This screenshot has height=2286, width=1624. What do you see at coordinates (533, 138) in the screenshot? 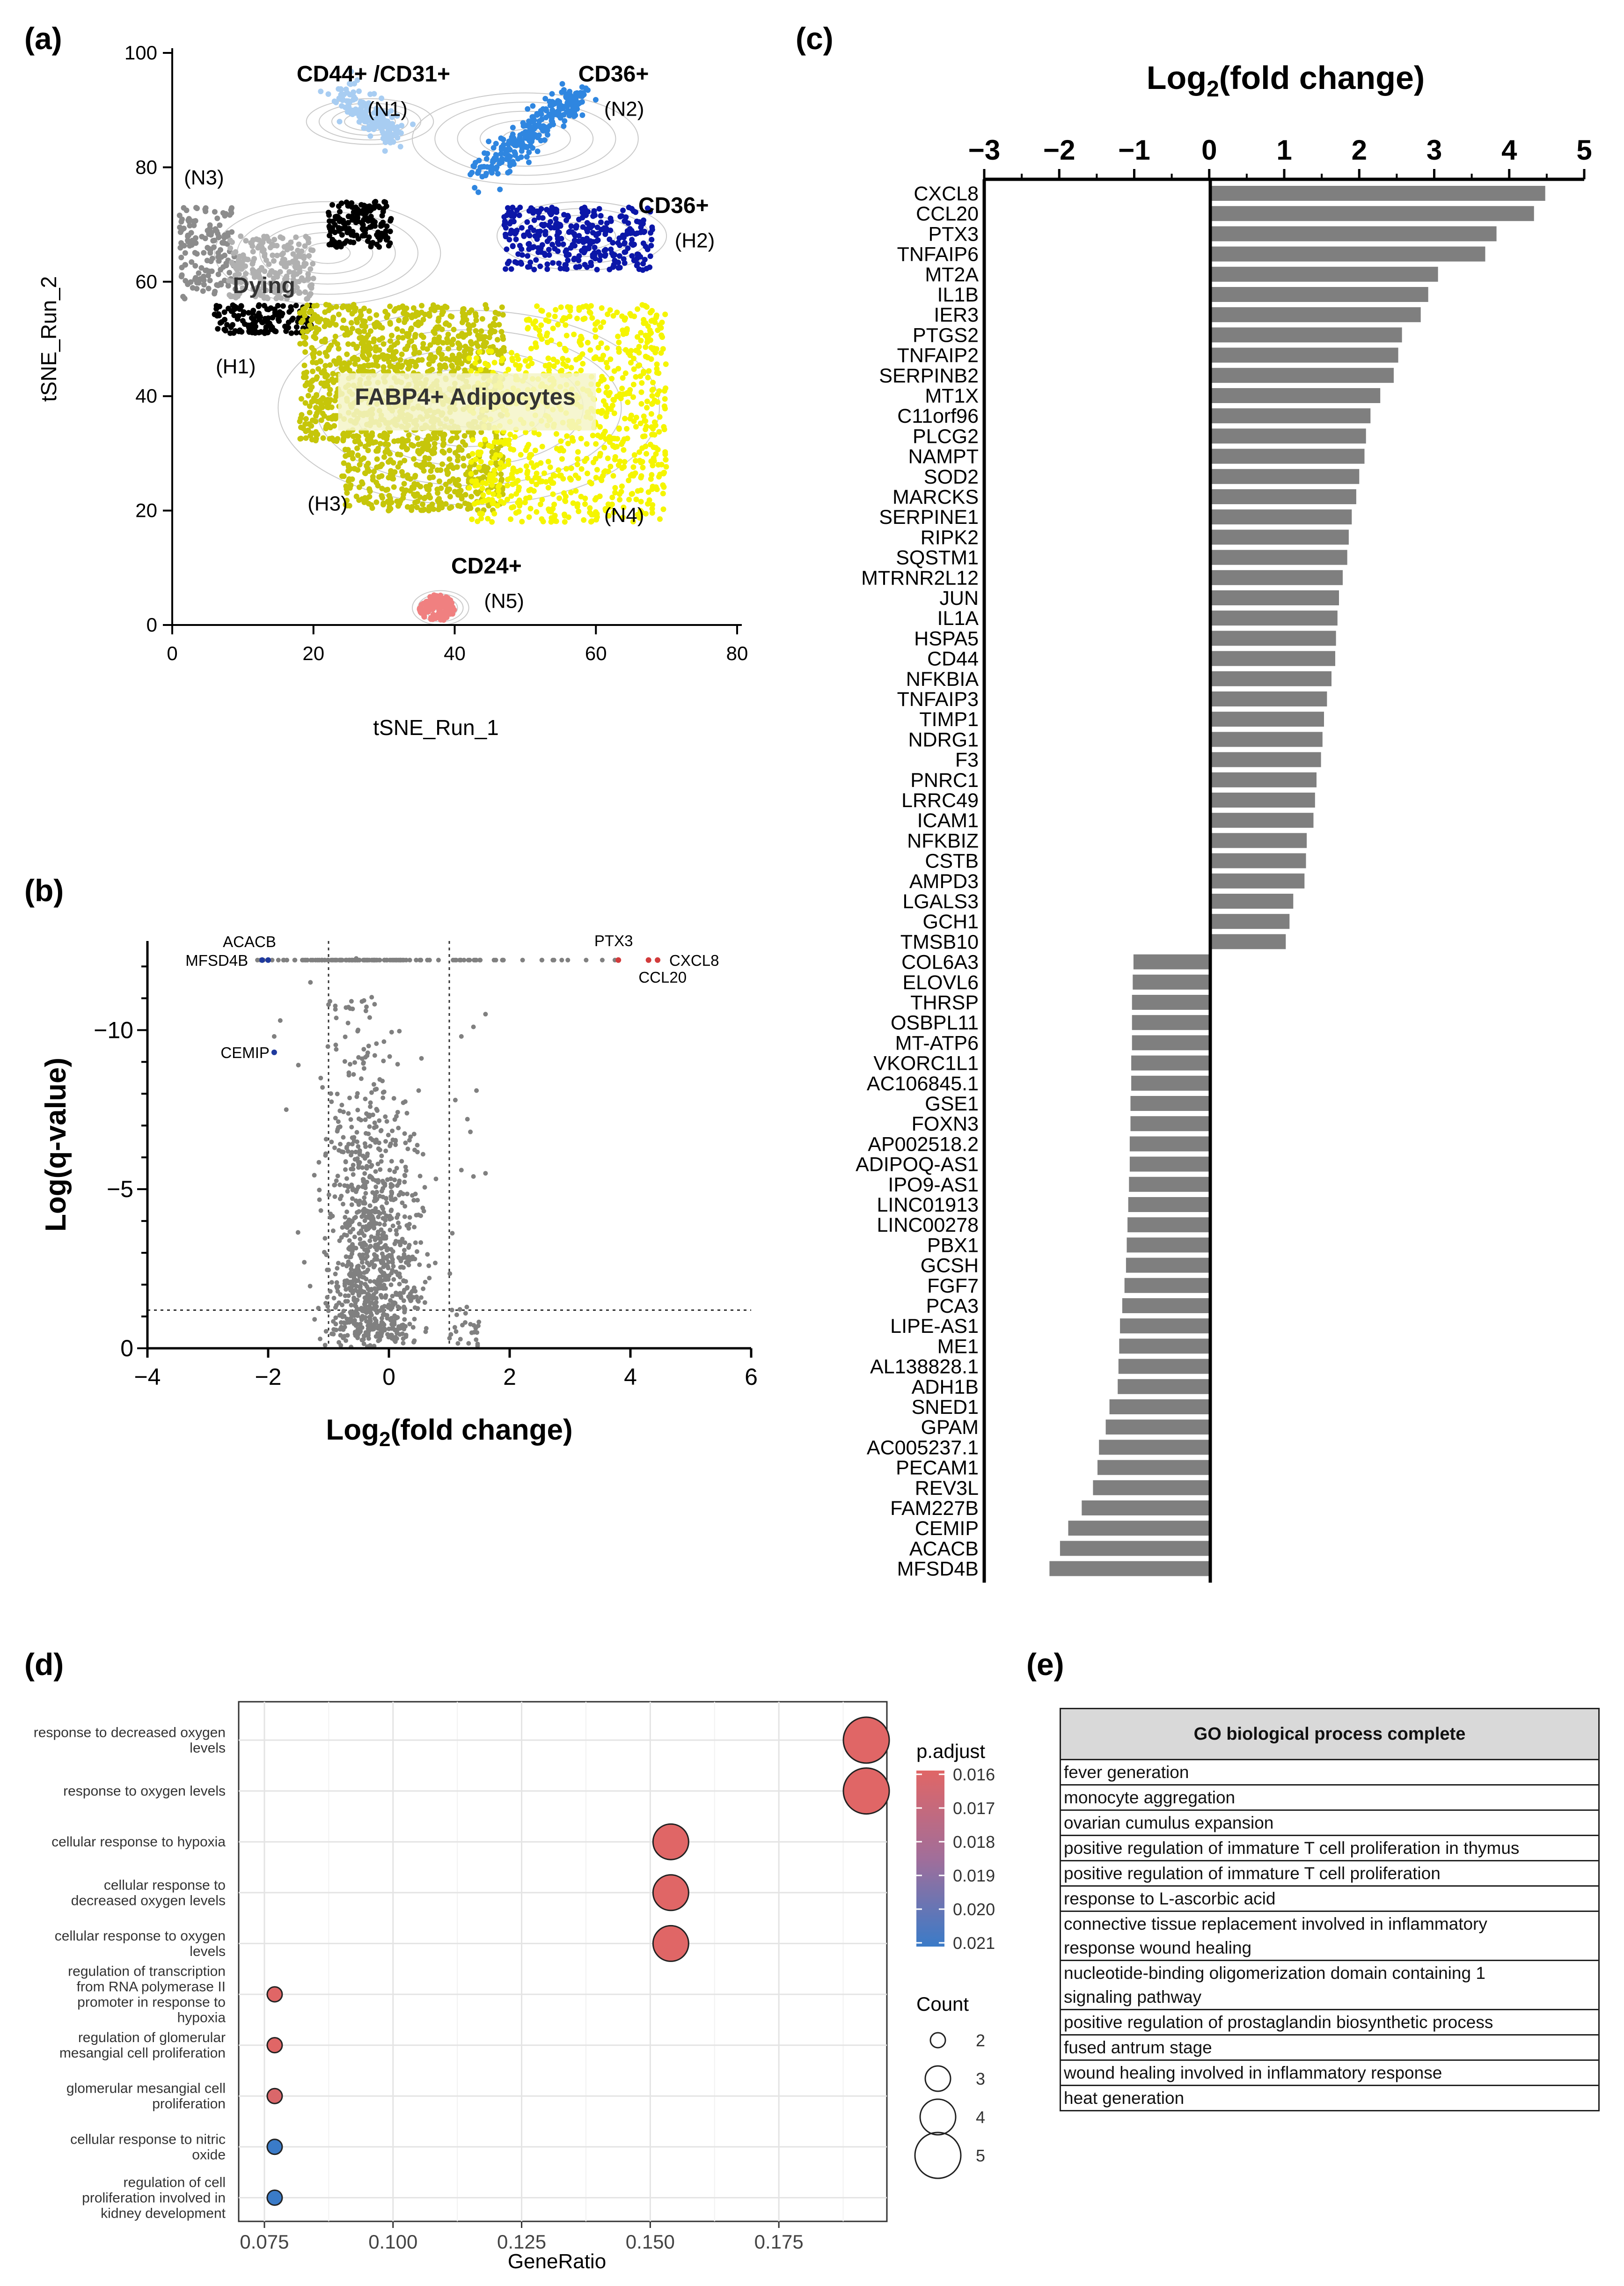
I see `cluster-n2` at bounding box center [533, 138].